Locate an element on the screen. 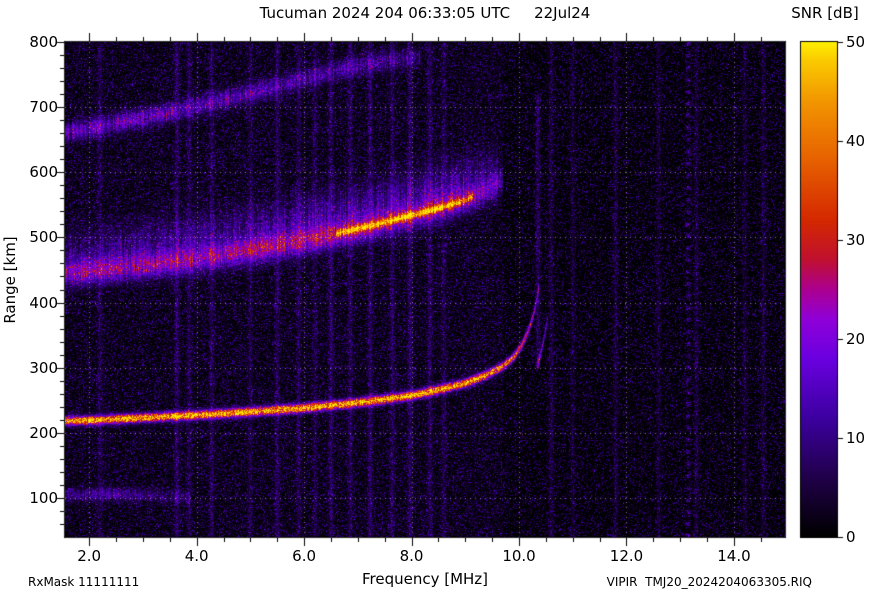  title-row: Tucuman 2024 204 06:33:05 UTC 22Jul24 is located at coordinates (425, 13).